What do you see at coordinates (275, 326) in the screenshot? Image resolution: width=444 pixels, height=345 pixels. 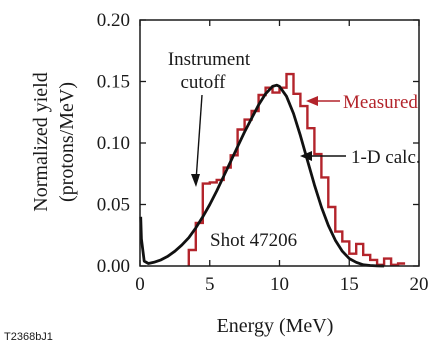 I see `x-axis-title: Energy (MeV)` at bounding box center [275, 326].